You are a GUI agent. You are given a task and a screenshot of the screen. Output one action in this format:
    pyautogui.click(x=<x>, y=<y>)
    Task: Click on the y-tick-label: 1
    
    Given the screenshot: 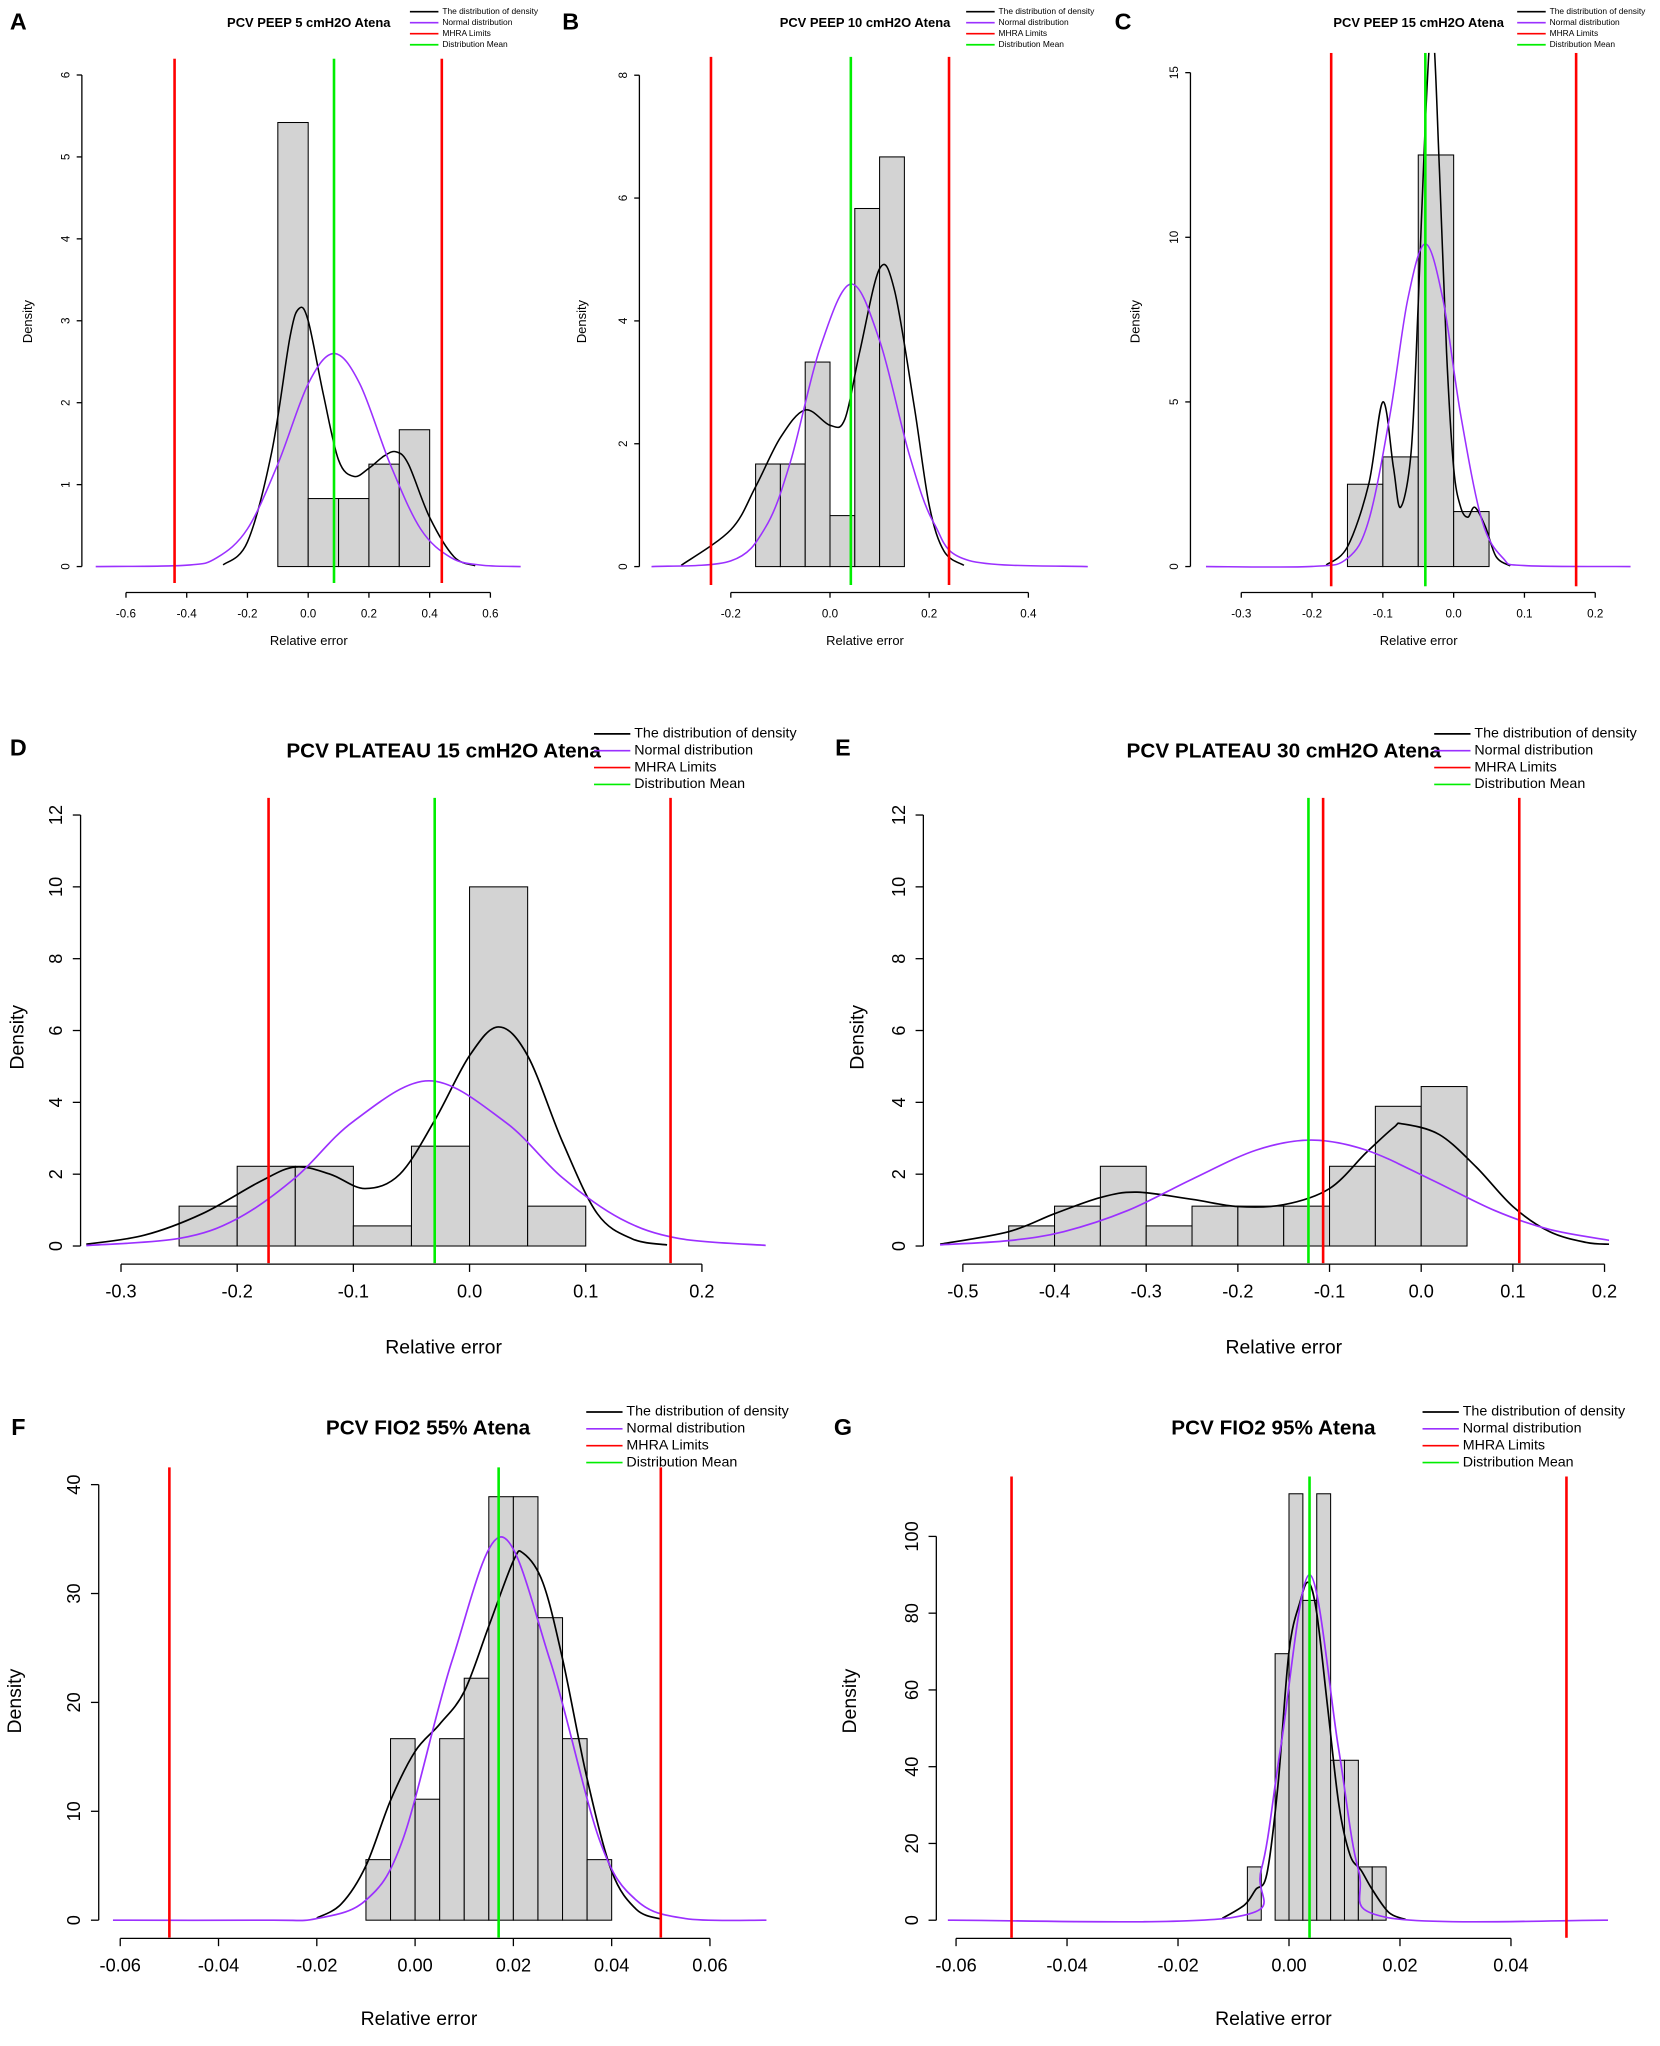 What is the action you would take?
    pyautogui.click(x=65, y=484)
    